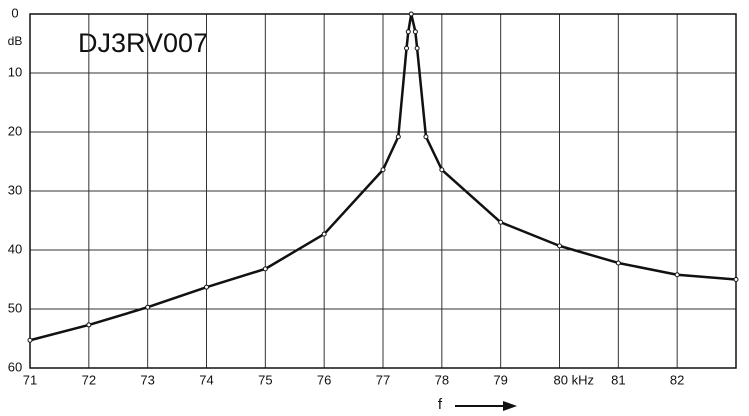 The image size is (749, 416). Describe the element at coordinates (15, 307) in the screenshot. I see `y-tick-label: 50` at that location.